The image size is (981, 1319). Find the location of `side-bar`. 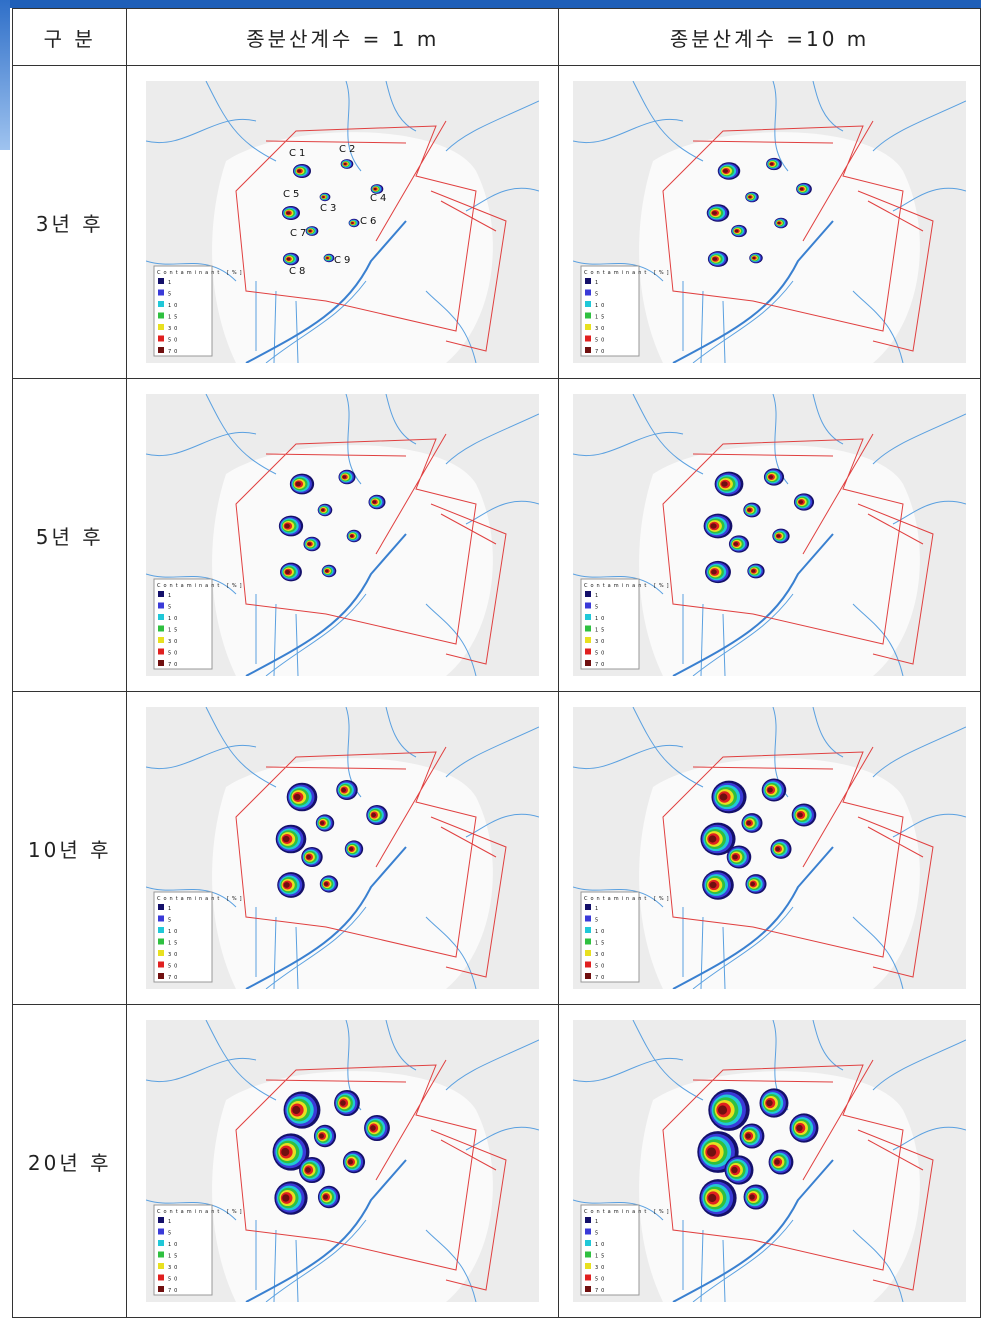

side-bar is located at coordinates (5, 75).